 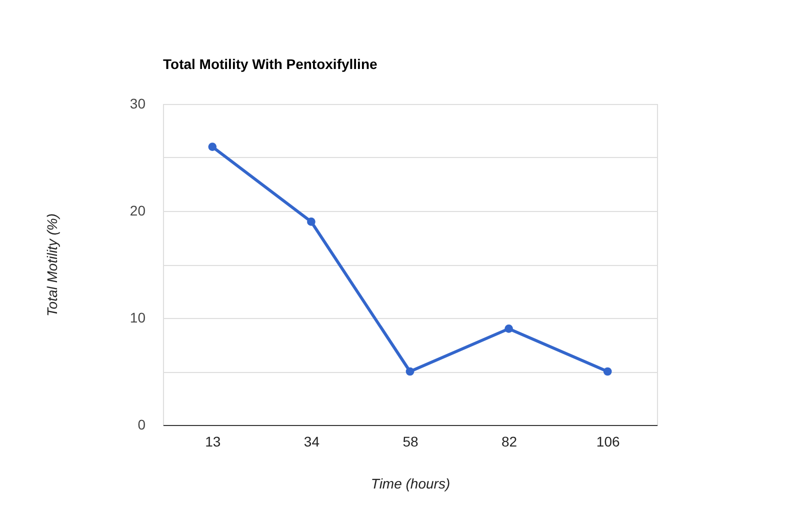 I want to click on x-axis-title: Time (hours), so click(x=410, y=484).